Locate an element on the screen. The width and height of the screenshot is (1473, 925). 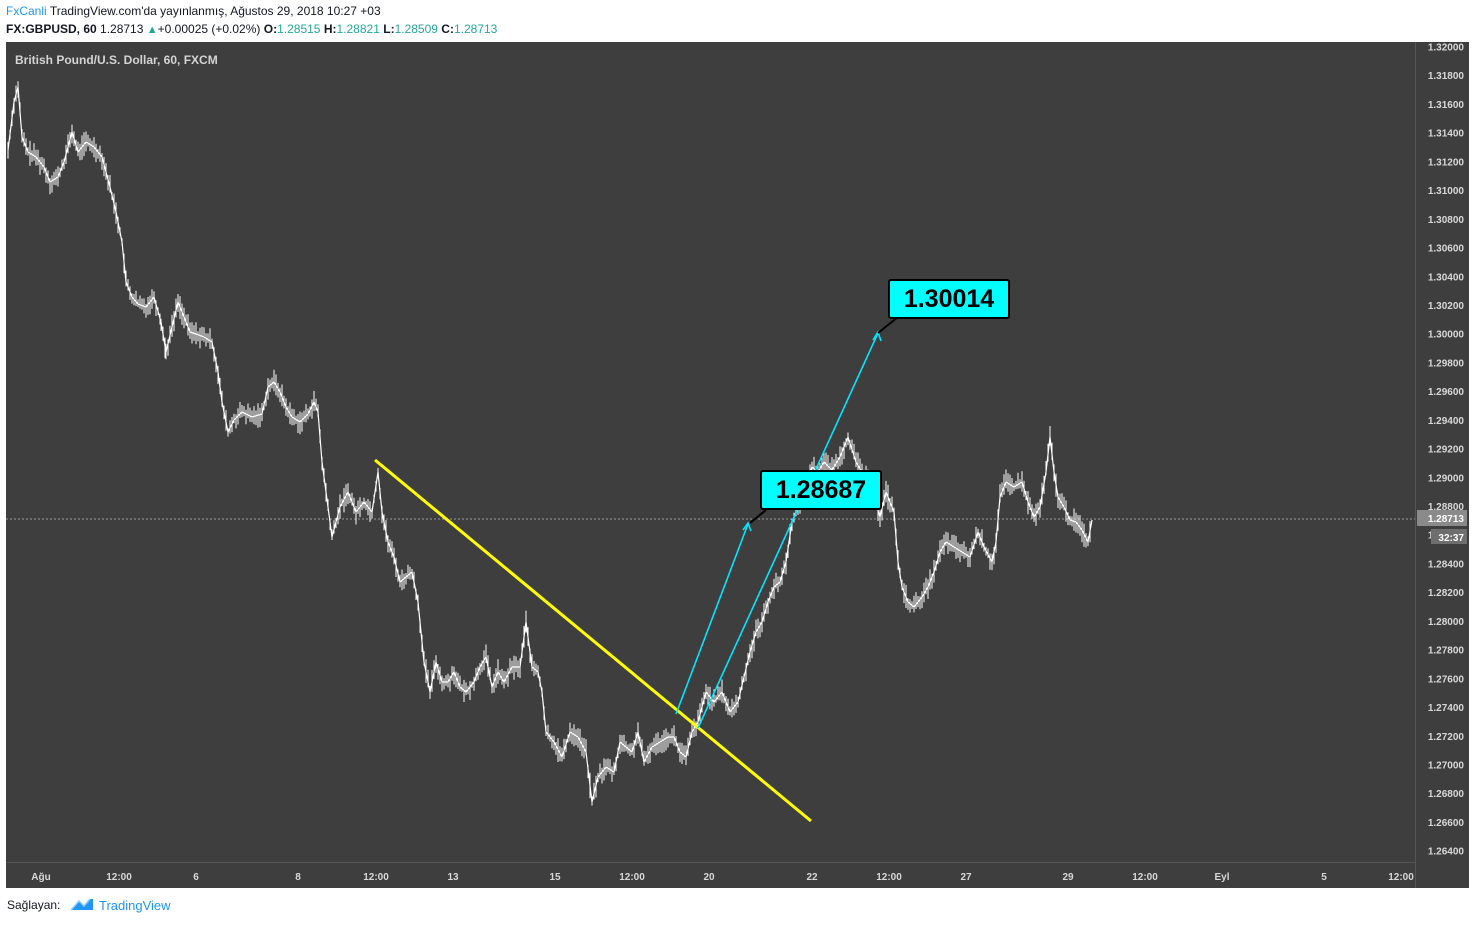
up-triangle-icon: ▲ is located at coordinates (152, 30).